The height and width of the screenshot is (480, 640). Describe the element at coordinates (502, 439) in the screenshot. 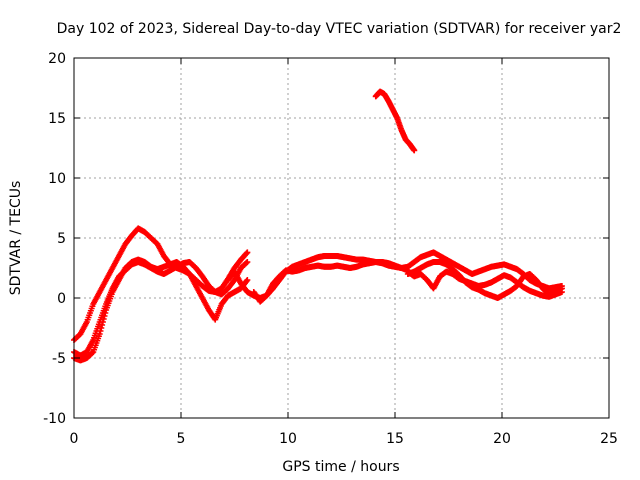

I see `x-tick-label: 20` at that location.